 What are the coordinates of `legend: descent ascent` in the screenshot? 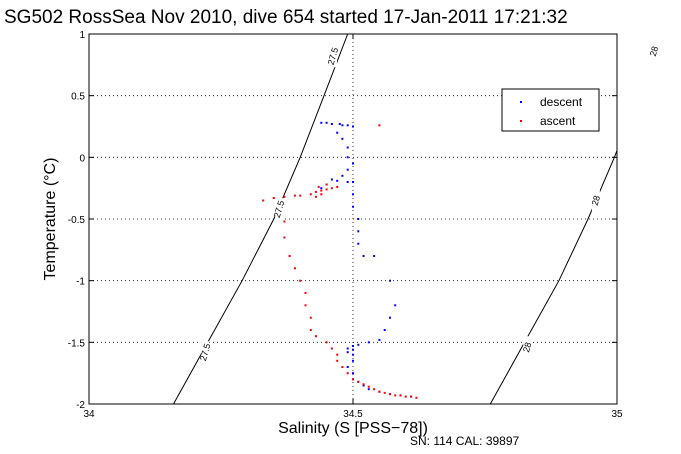 It's located at (550, 110).